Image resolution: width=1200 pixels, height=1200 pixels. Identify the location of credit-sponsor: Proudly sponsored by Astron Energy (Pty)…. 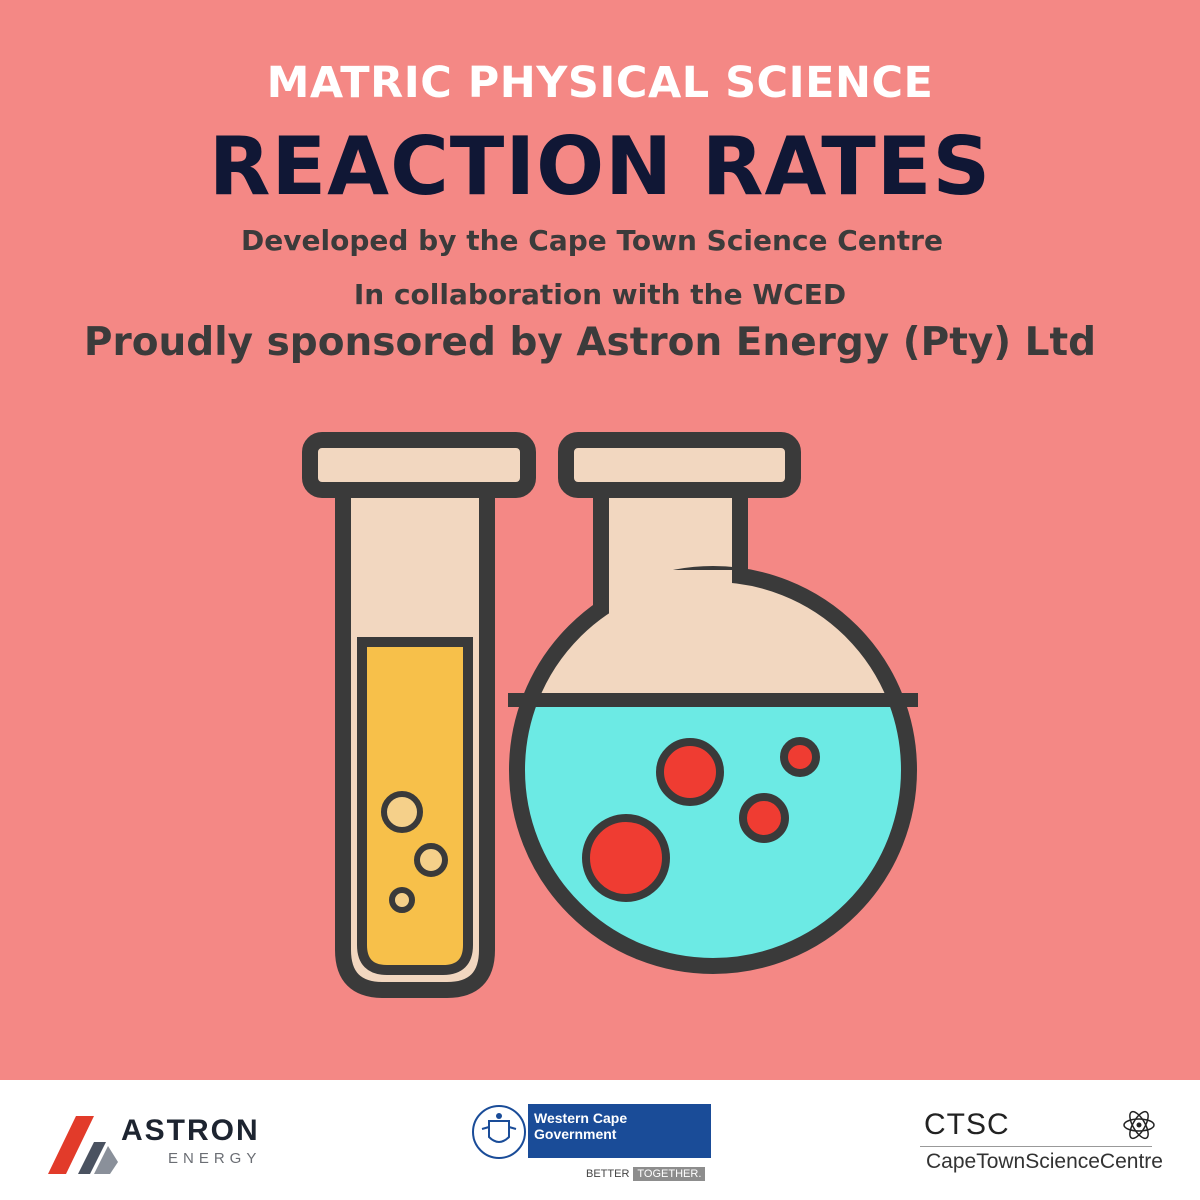
(590, 342).